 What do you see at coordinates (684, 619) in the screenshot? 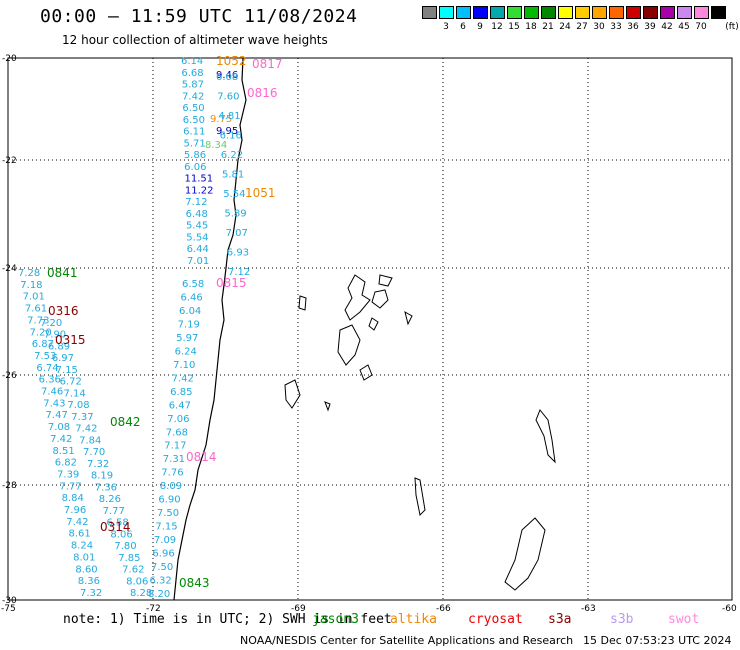
I see `satellite-legend-swot: swot` at bounding box center [684, 619].